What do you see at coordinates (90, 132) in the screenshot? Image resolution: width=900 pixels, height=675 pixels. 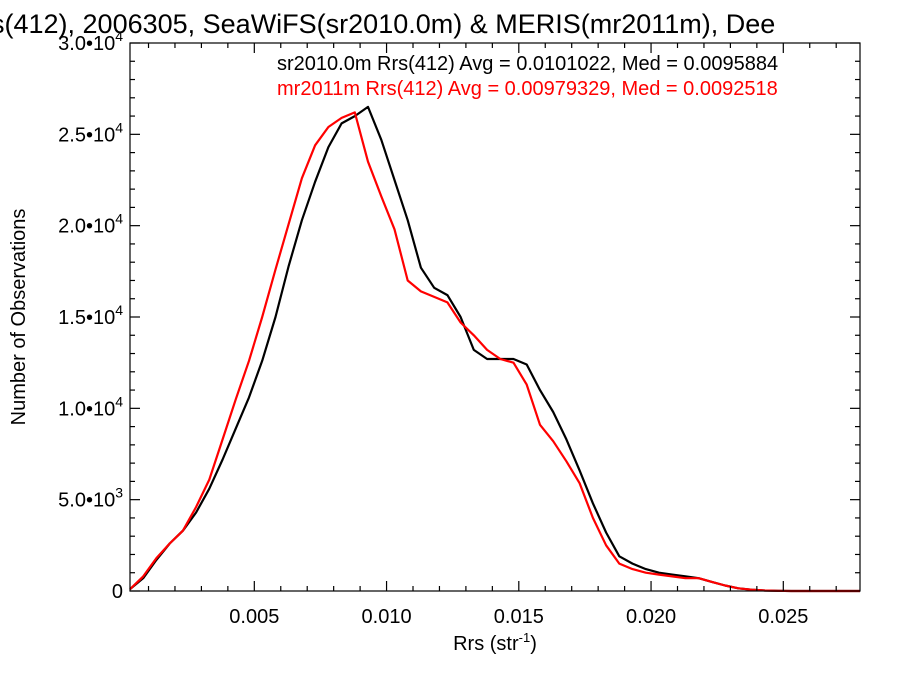 I see `y-tick-label: 2.5•104` at bounding box center [90, 132].